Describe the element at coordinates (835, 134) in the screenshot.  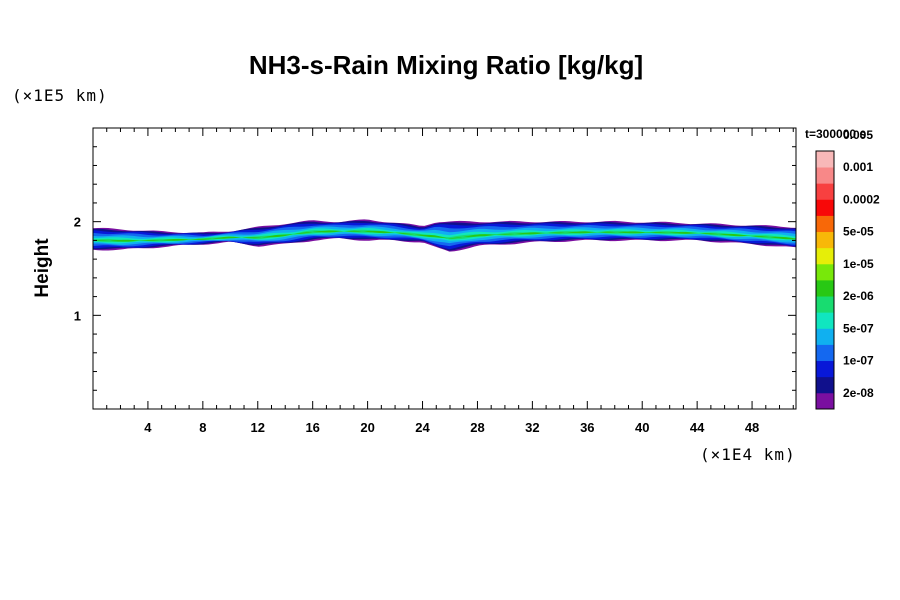
I see `time-label: t=300000 s` at that location.